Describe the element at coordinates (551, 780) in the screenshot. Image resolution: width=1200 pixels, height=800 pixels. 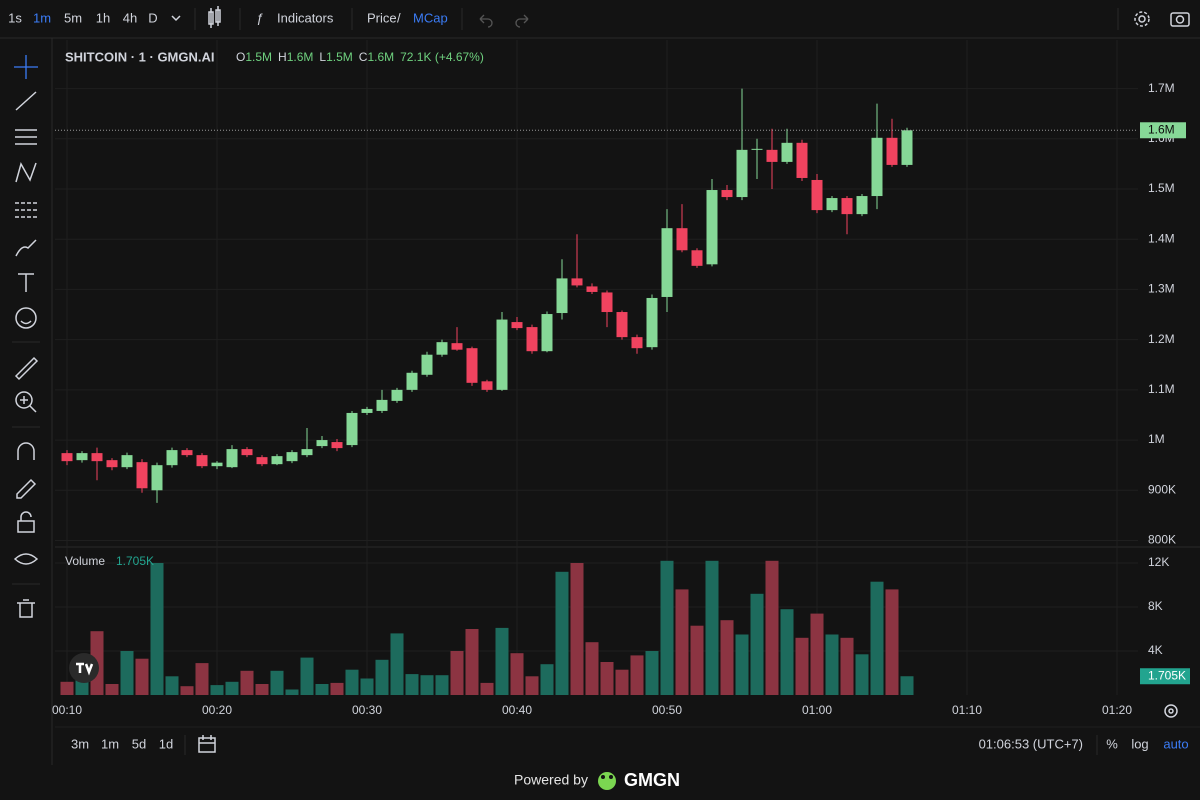
I see `powered-by: Powered by` at that location.